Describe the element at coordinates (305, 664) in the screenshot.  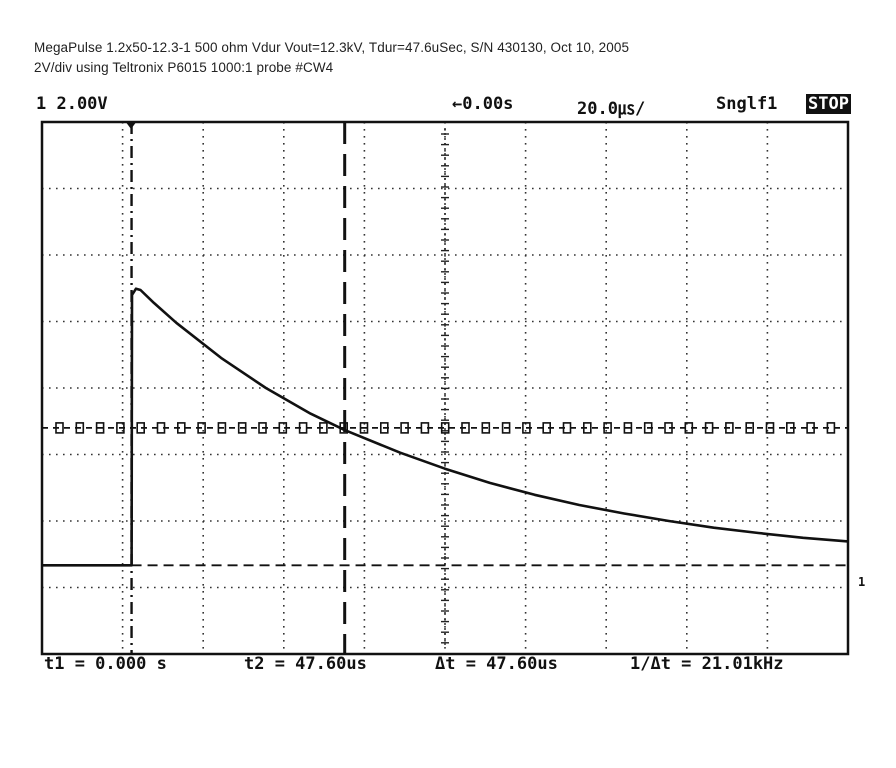
I see `cursor-t2-readout: t2 = 47.60us` at that location.